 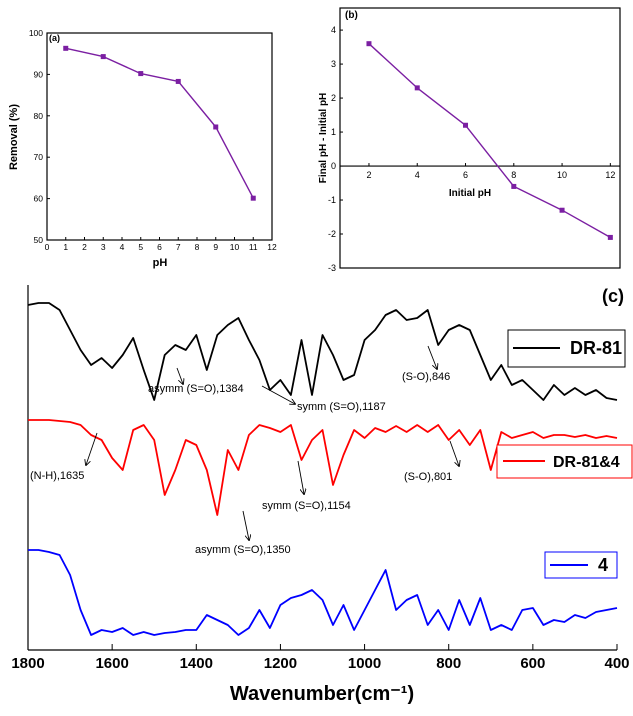 I want to click on y-tick-label: -3, so click(x=332, y=268).